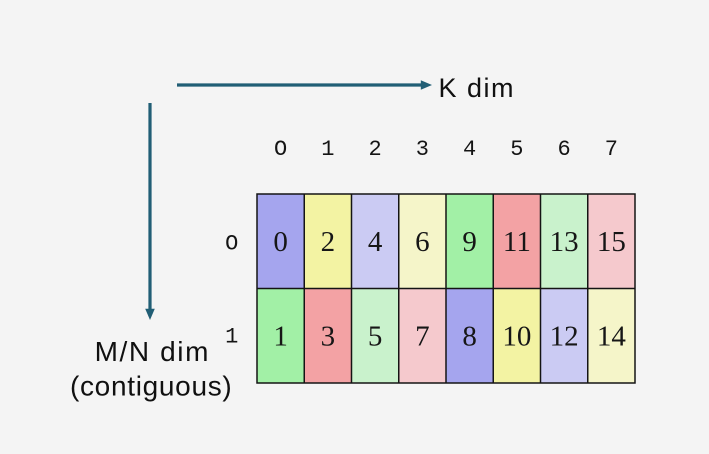 The height and width of the screenshot is (454, 709). What do you see at coordinates (611, 242) in the screenshot?
I see `svg-text: 15` at bounding box center [611, 242].